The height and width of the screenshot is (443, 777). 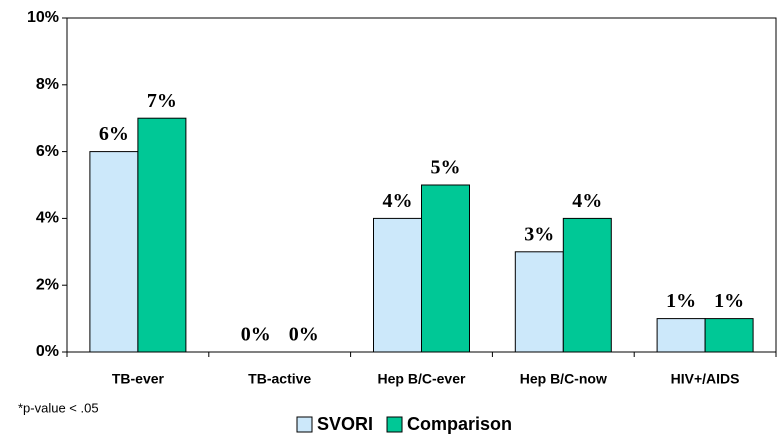 I want to click on y-tick-label: 4%, so click(x=47, y=218).